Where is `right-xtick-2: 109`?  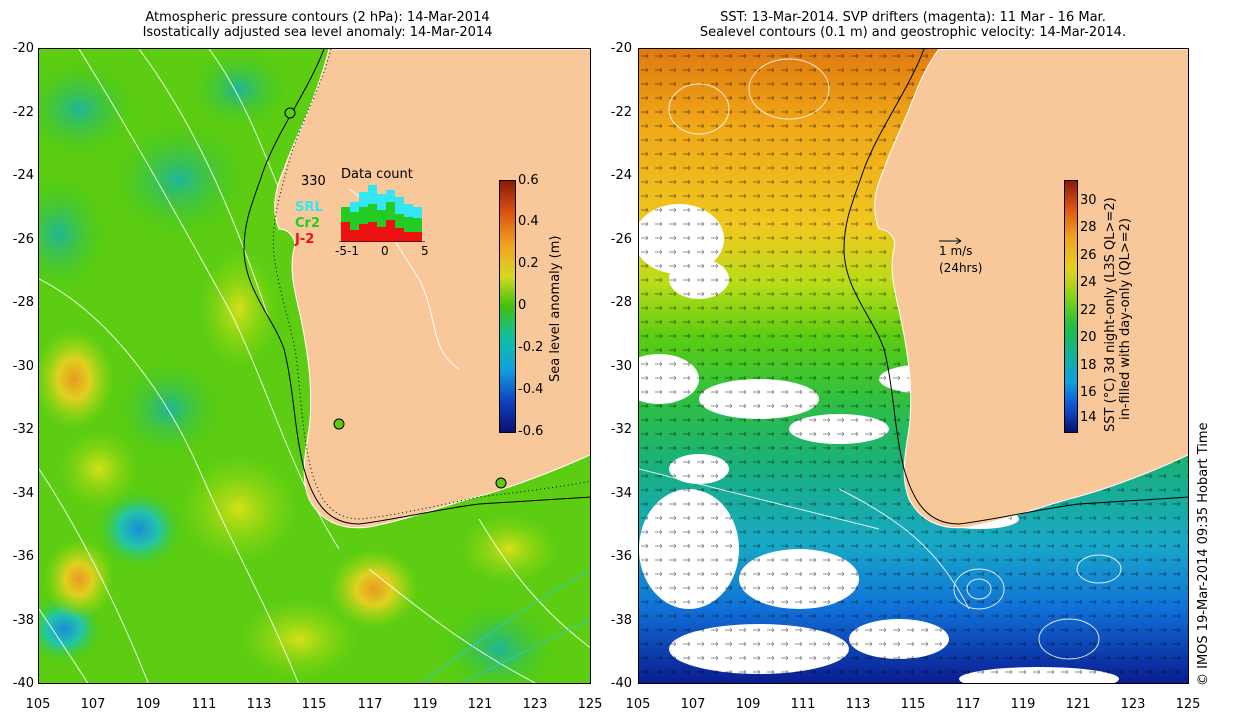
right-xtick-2: 109 is located at coordinates (748, 704).